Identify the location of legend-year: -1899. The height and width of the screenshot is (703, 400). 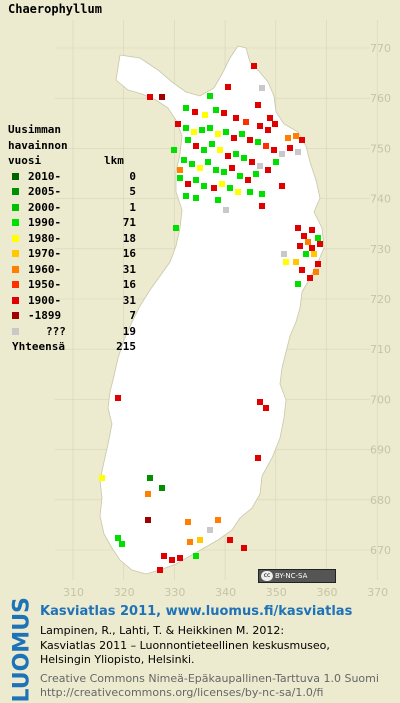
(45, 315).